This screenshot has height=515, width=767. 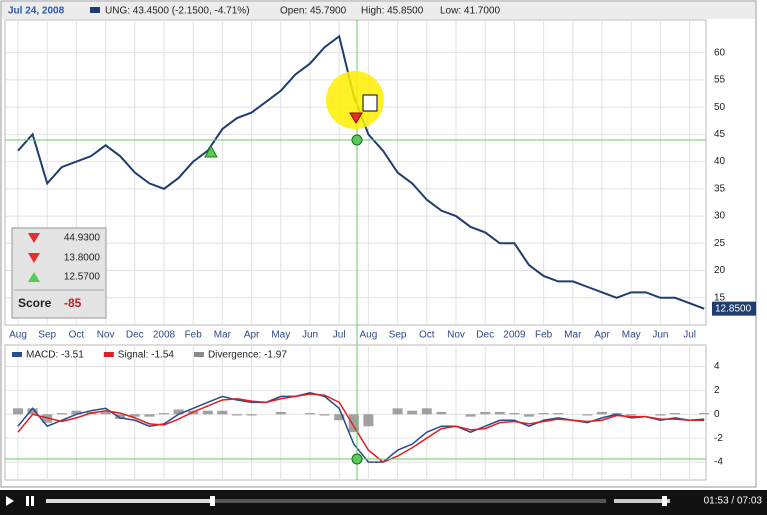 What do you see at coordinates (717, 366) in the screenshot?
I see `y-tick-label: 4` at bounding box center [717, 366].